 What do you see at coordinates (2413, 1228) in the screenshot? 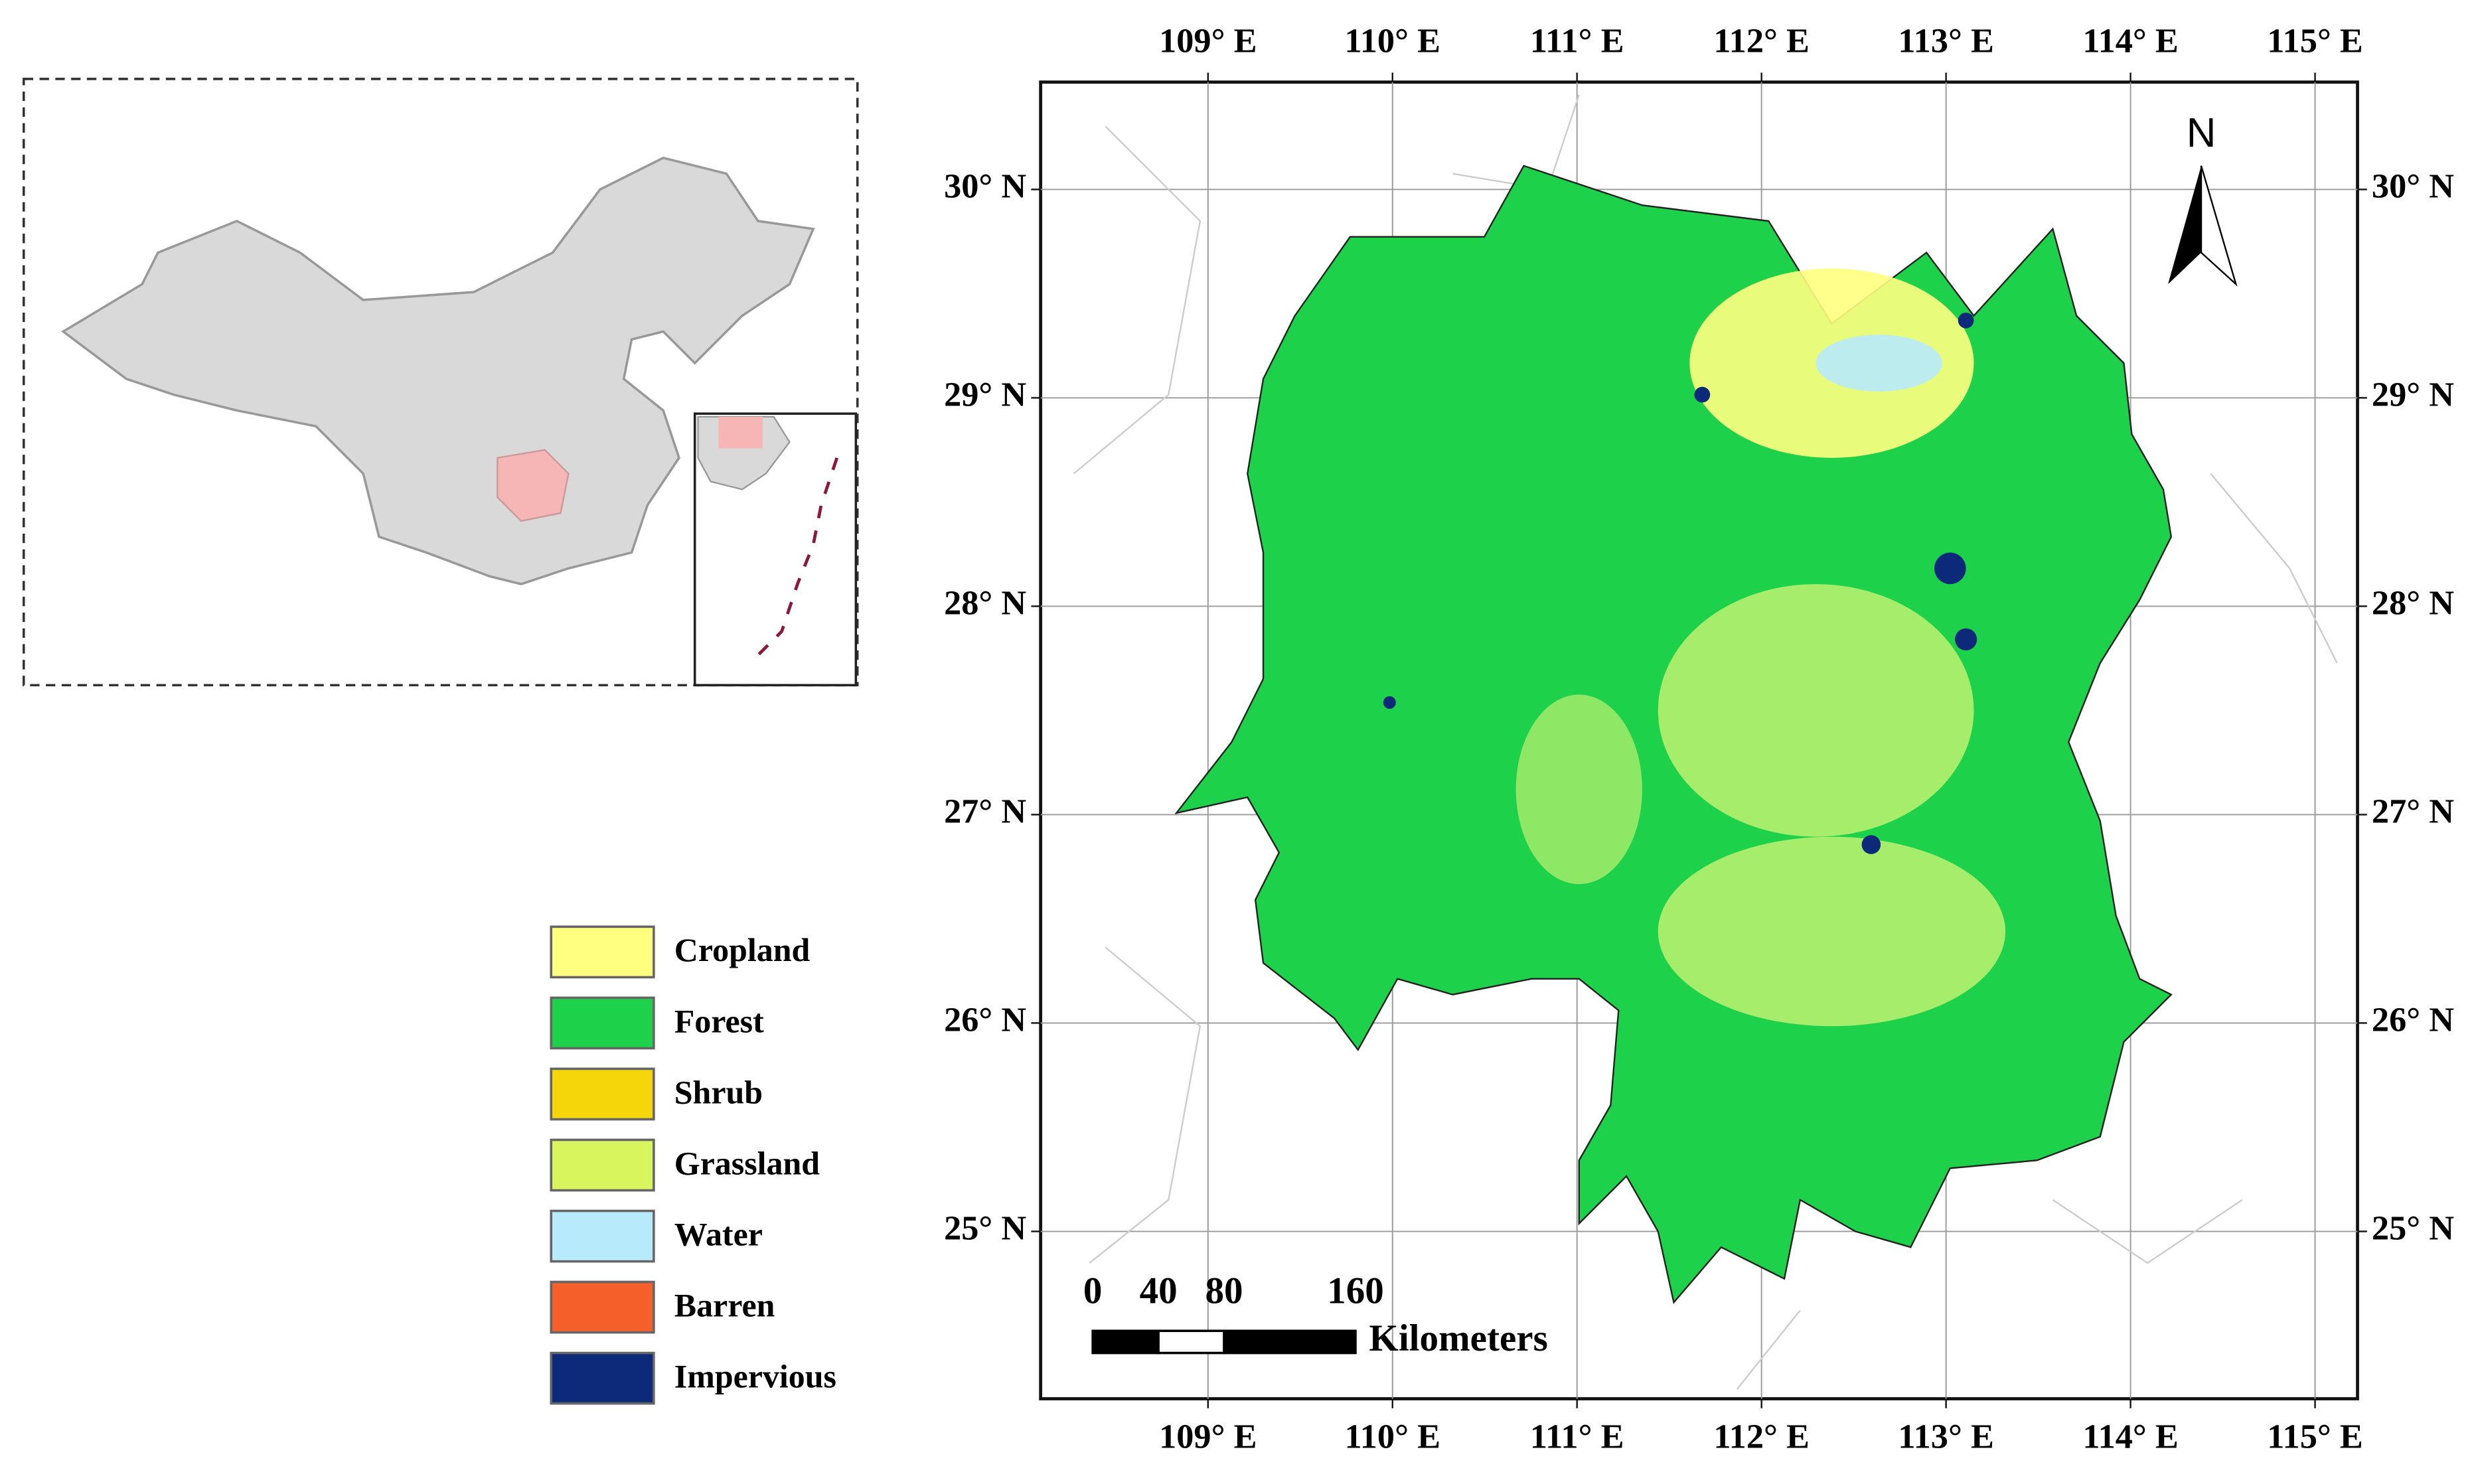
I see `latitude-label-right: 25° N` at bounding box center [2413, 1228].